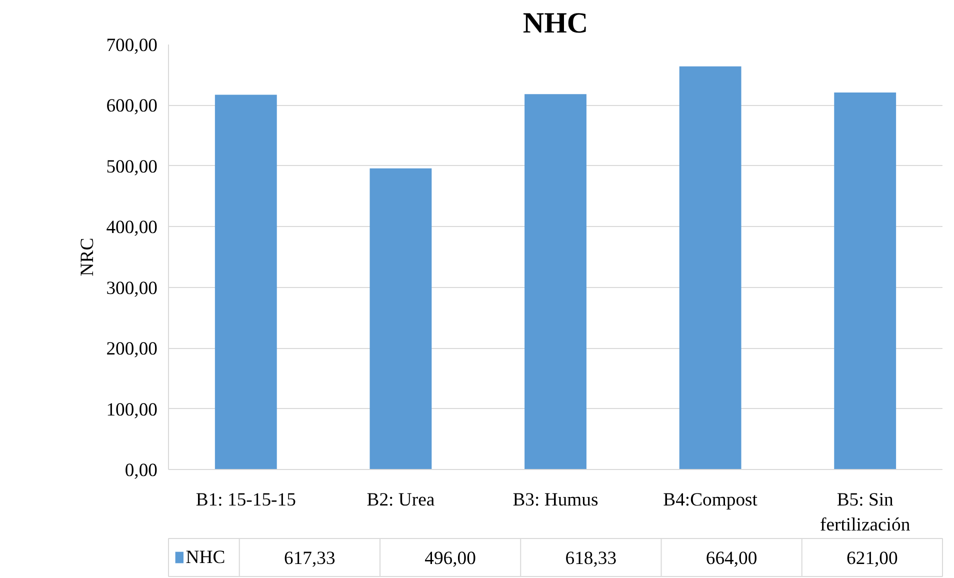  Describe the element at coordinates (450, 558) in the screenshot. I see `data-label: 496,00` at that location.